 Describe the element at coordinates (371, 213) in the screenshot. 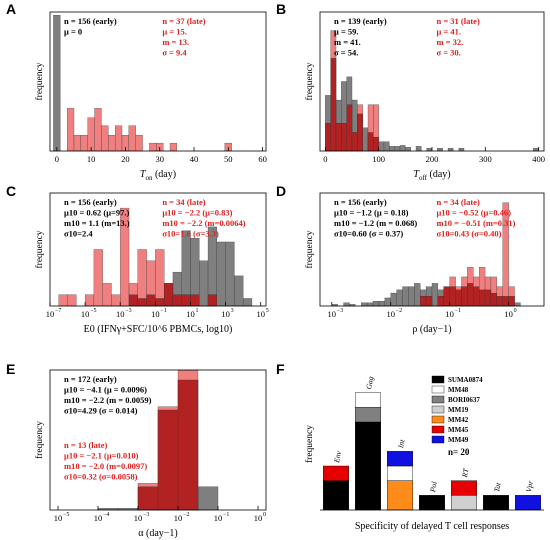

I see `stats-early-line: μ10 = −1.2 (μ = 0.18)` at that location.